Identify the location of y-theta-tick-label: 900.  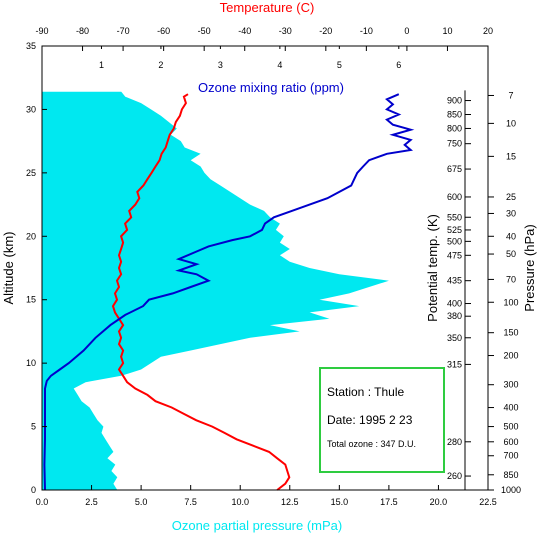
(454, 101).